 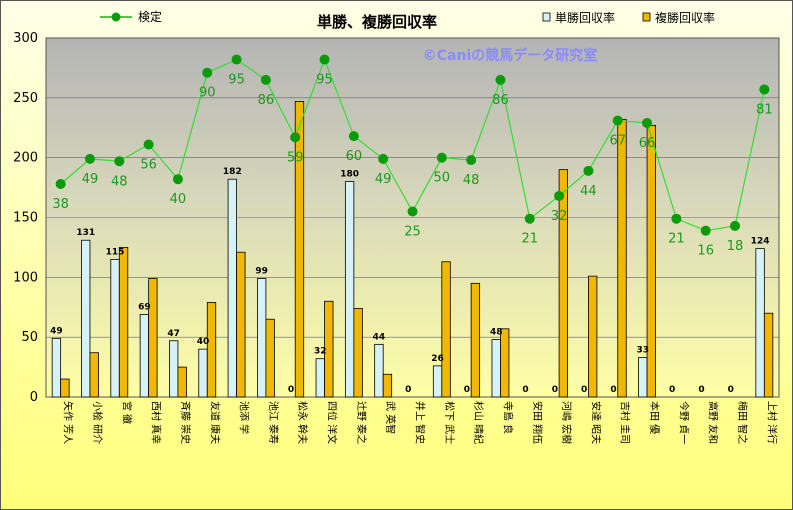 I want to click on x-category-label: 池添 学, so click(x=244, y=417).